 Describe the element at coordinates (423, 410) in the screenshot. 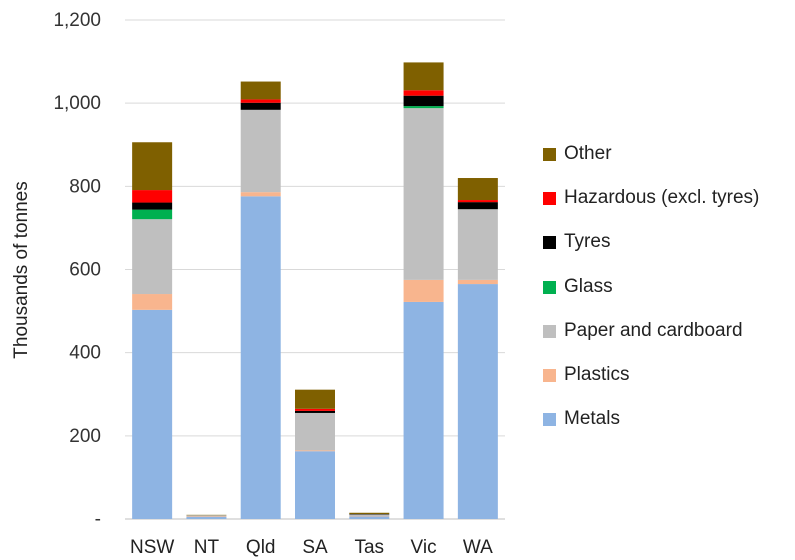

I see `bar-segment-vic-metals` at that location.